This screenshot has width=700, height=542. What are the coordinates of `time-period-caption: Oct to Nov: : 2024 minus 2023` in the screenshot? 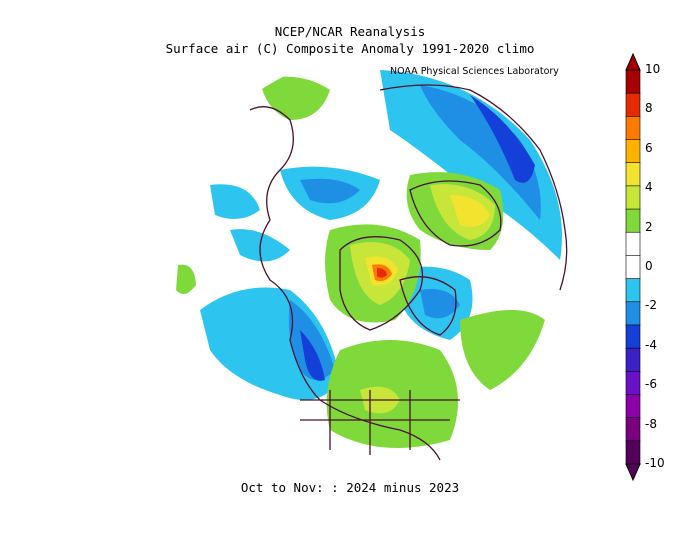 It's located at (350, 487).